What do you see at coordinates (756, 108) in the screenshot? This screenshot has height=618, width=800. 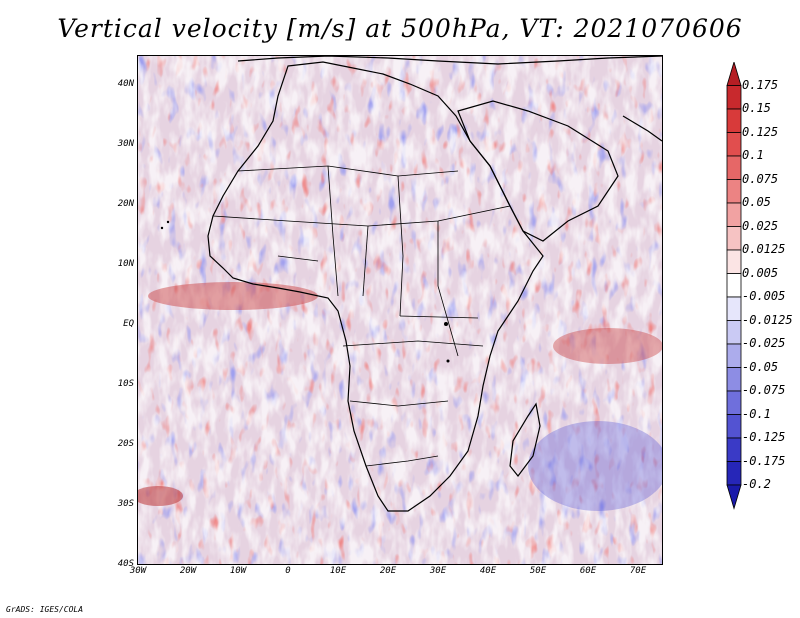 I see `colorbar-level-label: 0.15` at bounding box center [756, 108].